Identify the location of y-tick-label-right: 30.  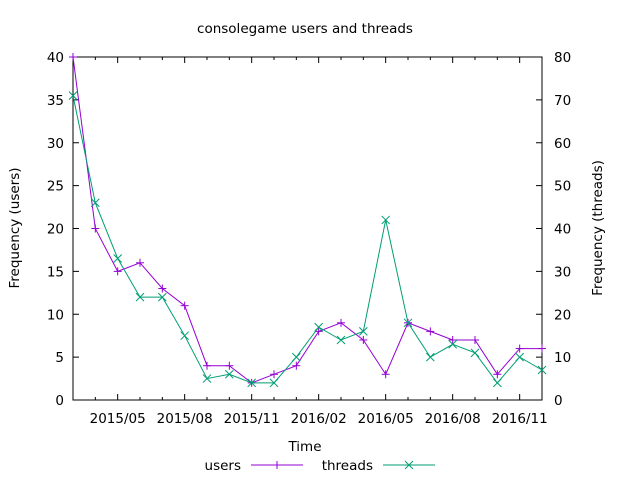
(562, 272).